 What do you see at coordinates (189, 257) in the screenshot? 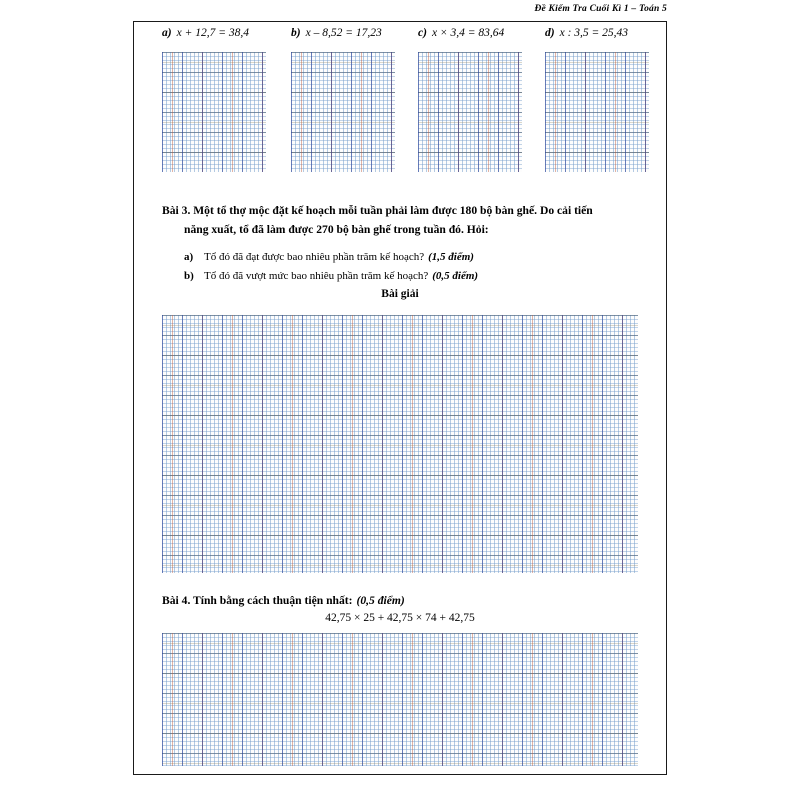
I see `bai3-sub-label-a: a)` at bounding box center [189, 257].